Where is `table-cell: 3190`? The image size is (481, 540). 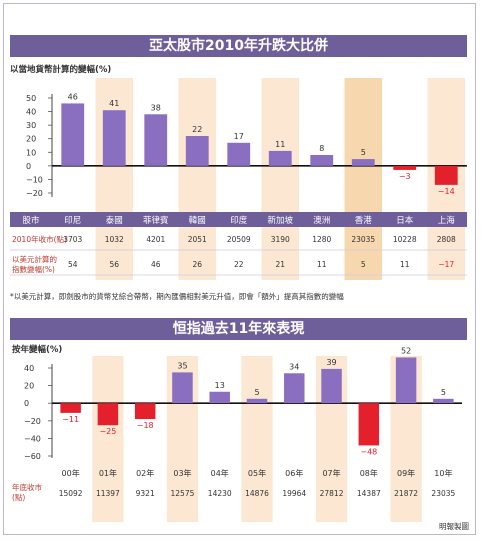 table-cell: 3190 is located at coordinates (280, 239).